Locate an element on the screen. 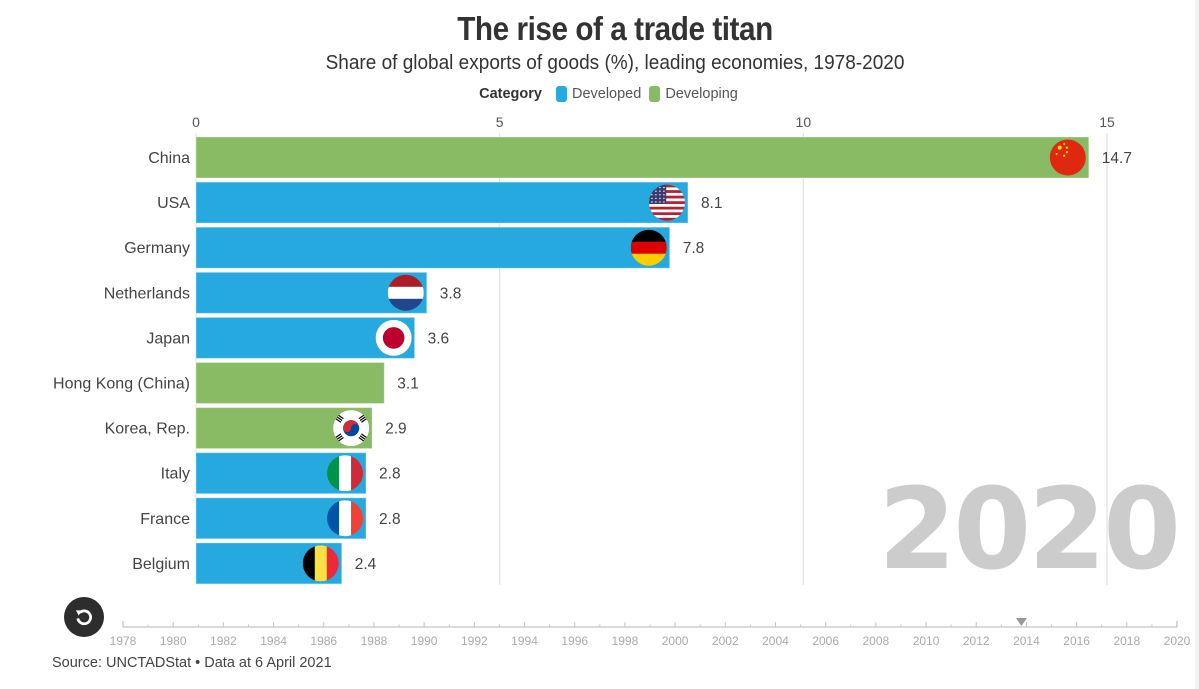 The height and width of the screenshot is (689, 1199). replay-icon is located at coordinates (83, 617).